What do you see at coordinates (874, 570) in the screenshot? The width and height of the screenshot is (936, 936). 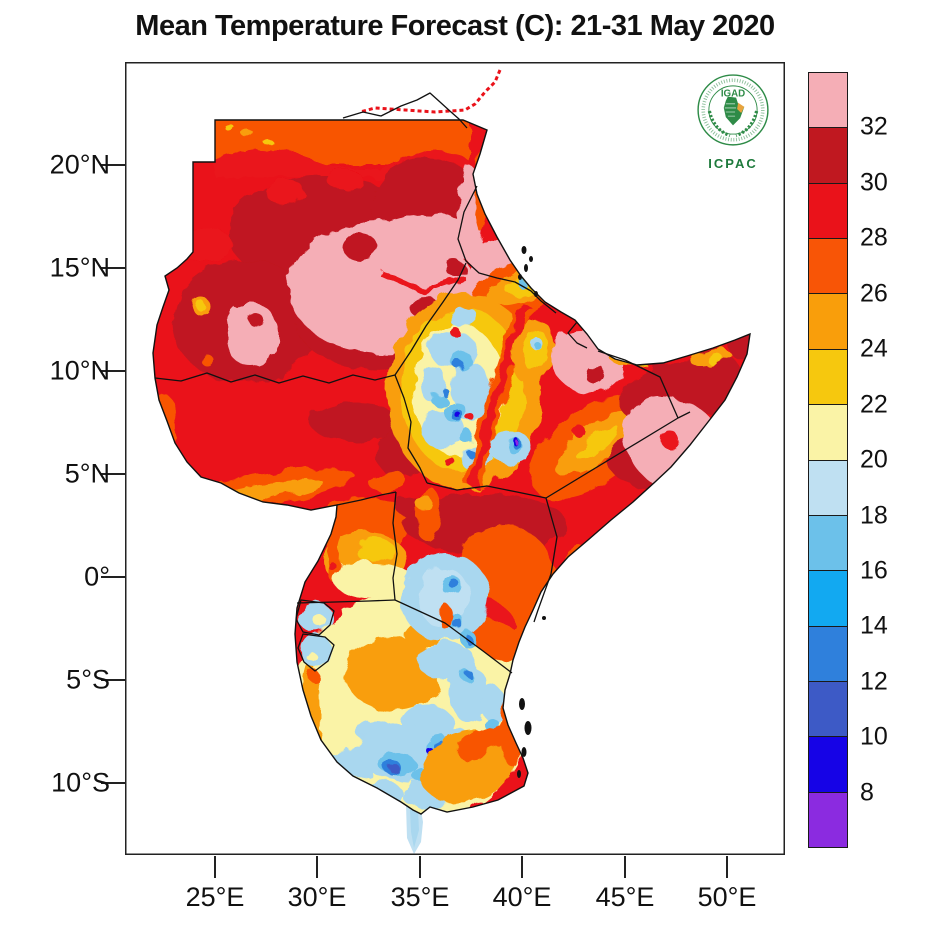 I see `colorbar-tick-label: 16` at bounding box center [874, 570].